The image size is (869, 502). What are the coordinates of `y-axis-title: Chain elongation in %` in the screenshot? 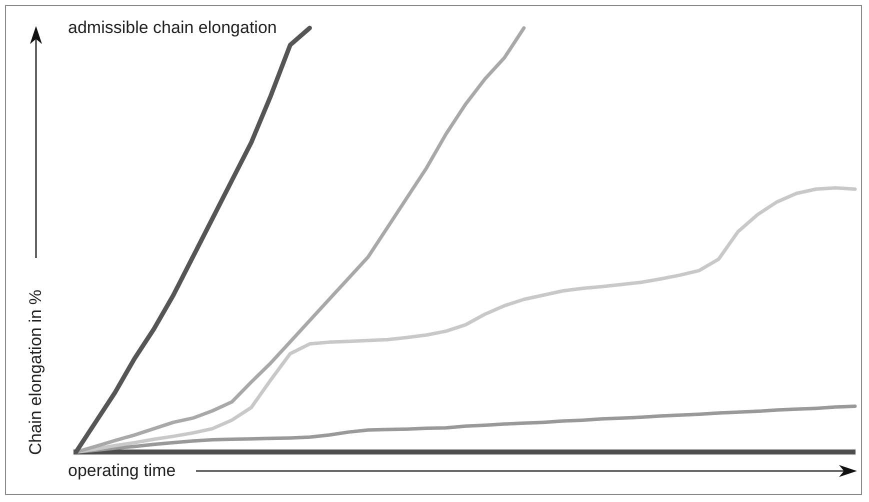 It's located at (35, 372).